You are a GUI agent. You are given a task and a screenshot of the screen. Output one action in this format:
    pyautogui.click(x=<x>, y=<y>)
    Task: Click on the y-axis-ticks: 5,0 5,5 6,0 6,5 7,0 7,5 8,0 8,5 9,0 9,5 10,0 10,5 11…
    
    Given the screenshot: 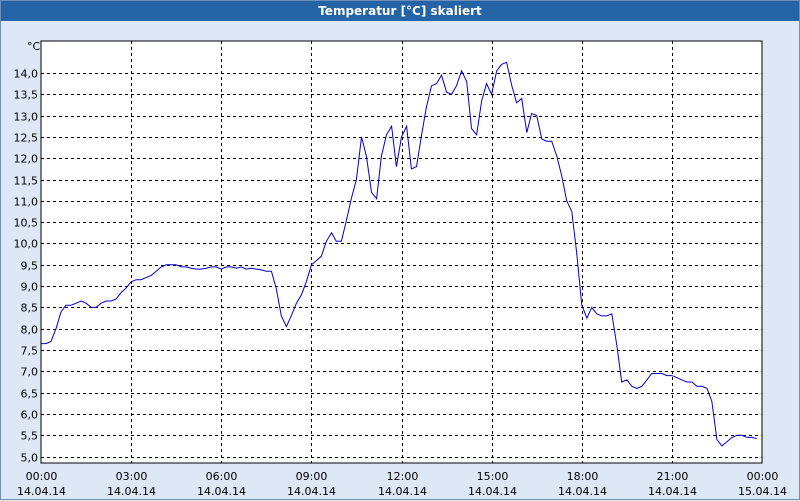 What is the action you would take?
    pyautogui.click(x=26, y=266)
    